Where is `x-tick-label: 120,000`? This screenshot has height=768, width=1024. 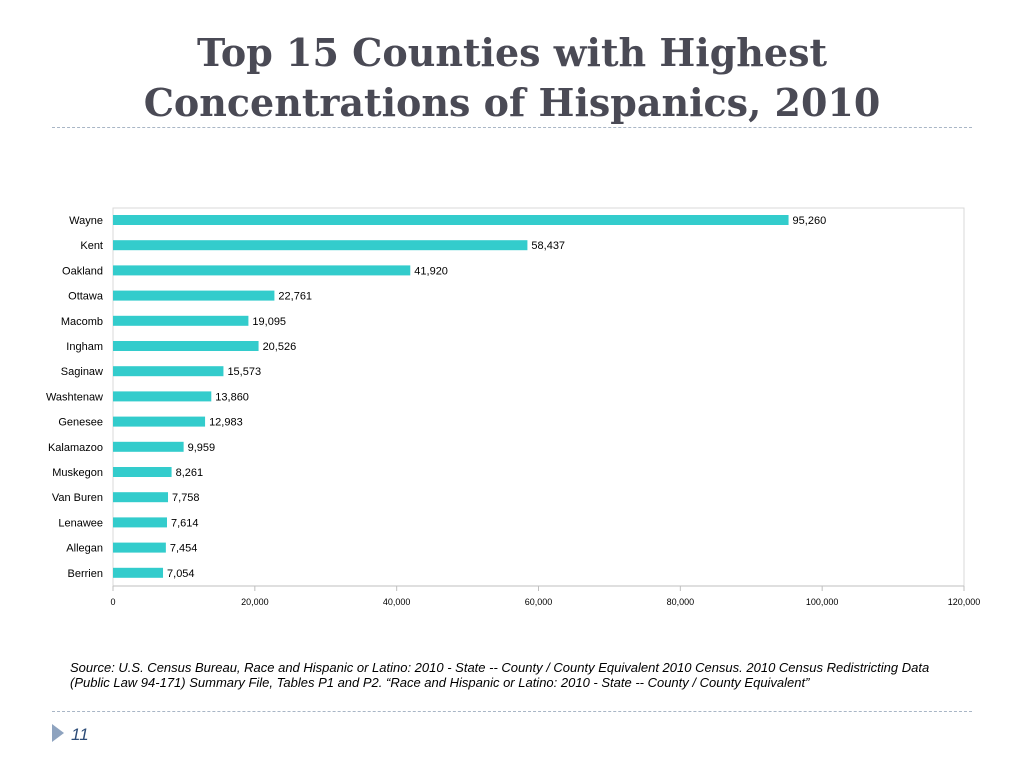
x-tick-label: 120,000 is located at coordinates (964, 602).